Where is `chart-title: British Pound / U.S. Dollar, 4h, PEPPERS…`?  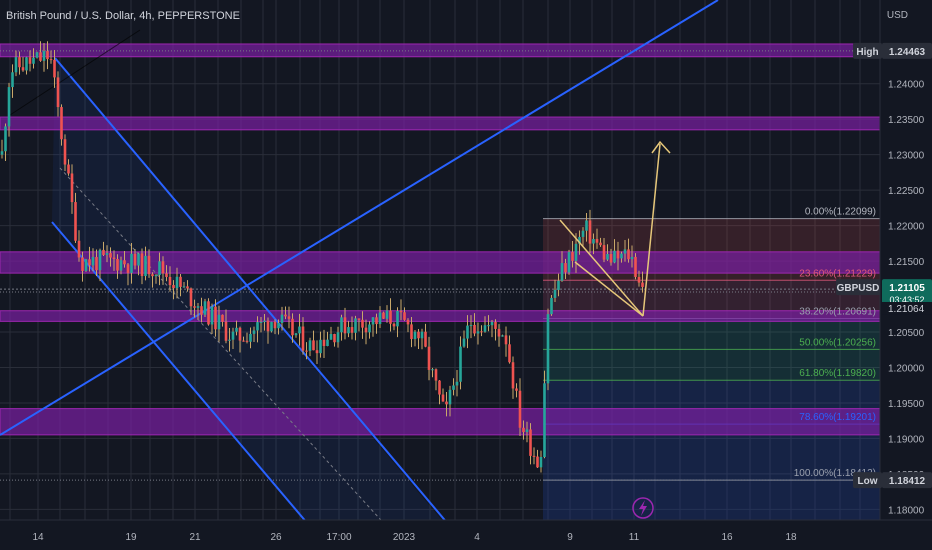 chart-title: British Pound / U.S. Dollar, 4h, PEPPERS… is located at coordinates (123, 16).